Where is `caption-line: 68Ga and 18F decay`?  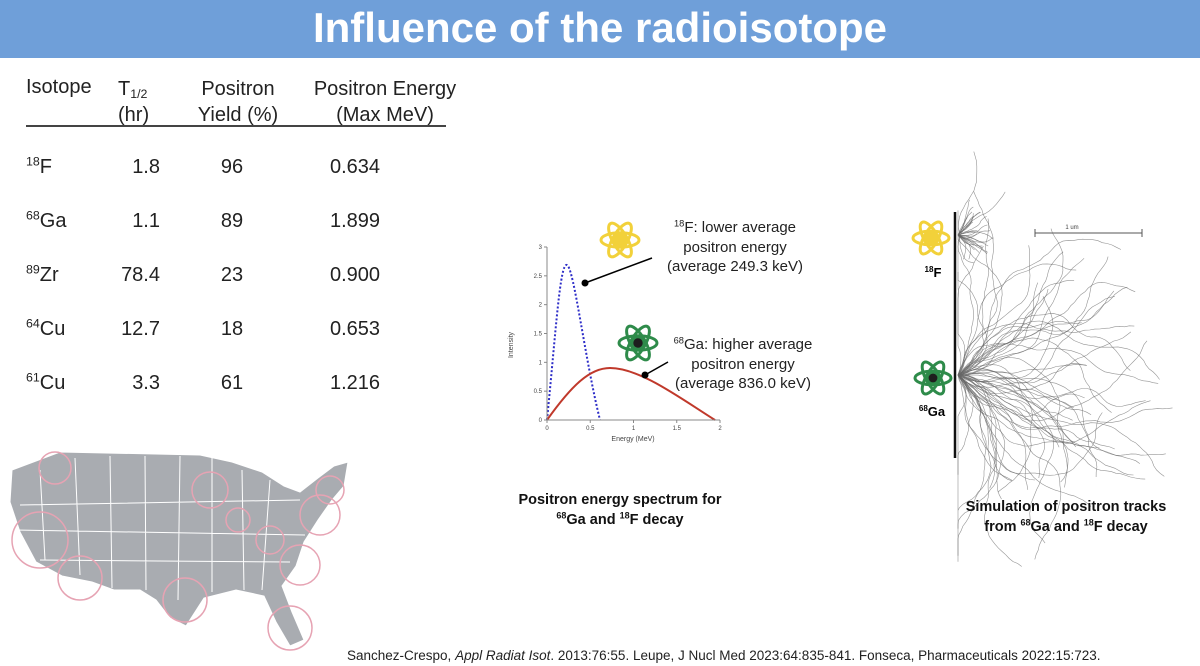 caption-line: 68Ga and 18F decay is located at coordinates (620, 520).